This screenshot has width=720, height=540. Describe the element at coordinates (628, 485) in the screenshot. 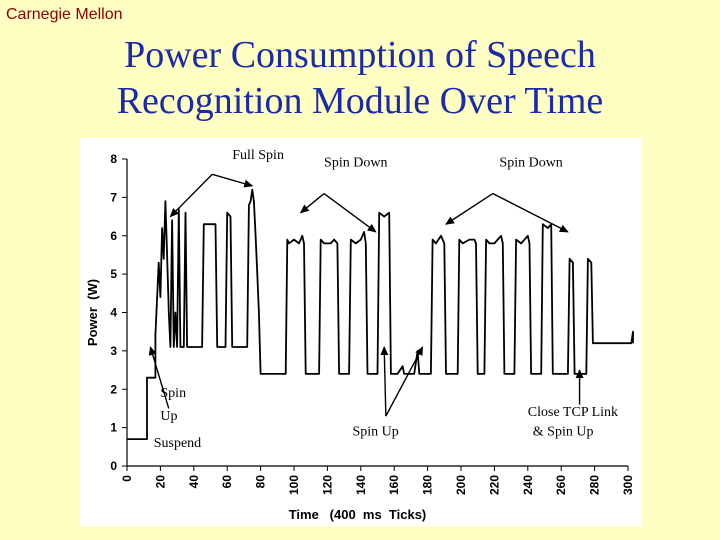

I see `x-tick-label: 300` at that location.